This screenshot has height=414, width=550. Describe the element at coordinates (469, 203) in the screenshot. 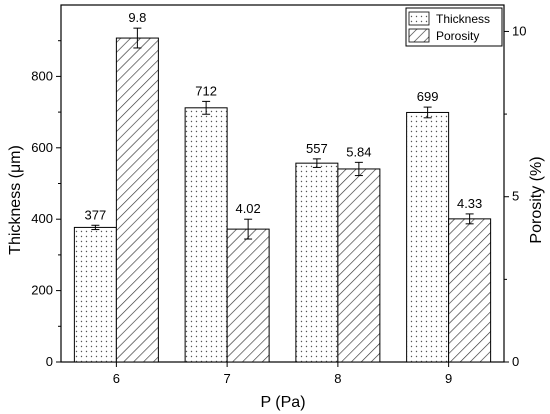

I see `data-label-porosity: 4.33` at that location.